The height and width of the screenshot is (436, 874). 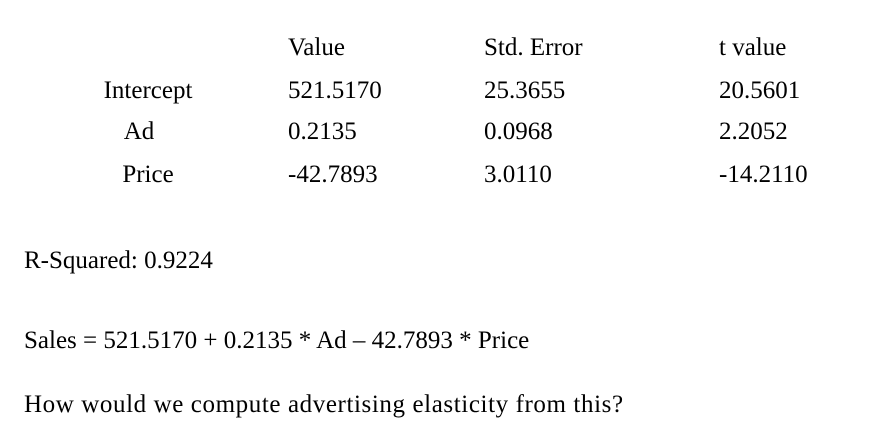 What do you see at coordinates (335, 90) in the screenshot?
I see `intercept-value: 521.5170` at bounding box center [335, 90].